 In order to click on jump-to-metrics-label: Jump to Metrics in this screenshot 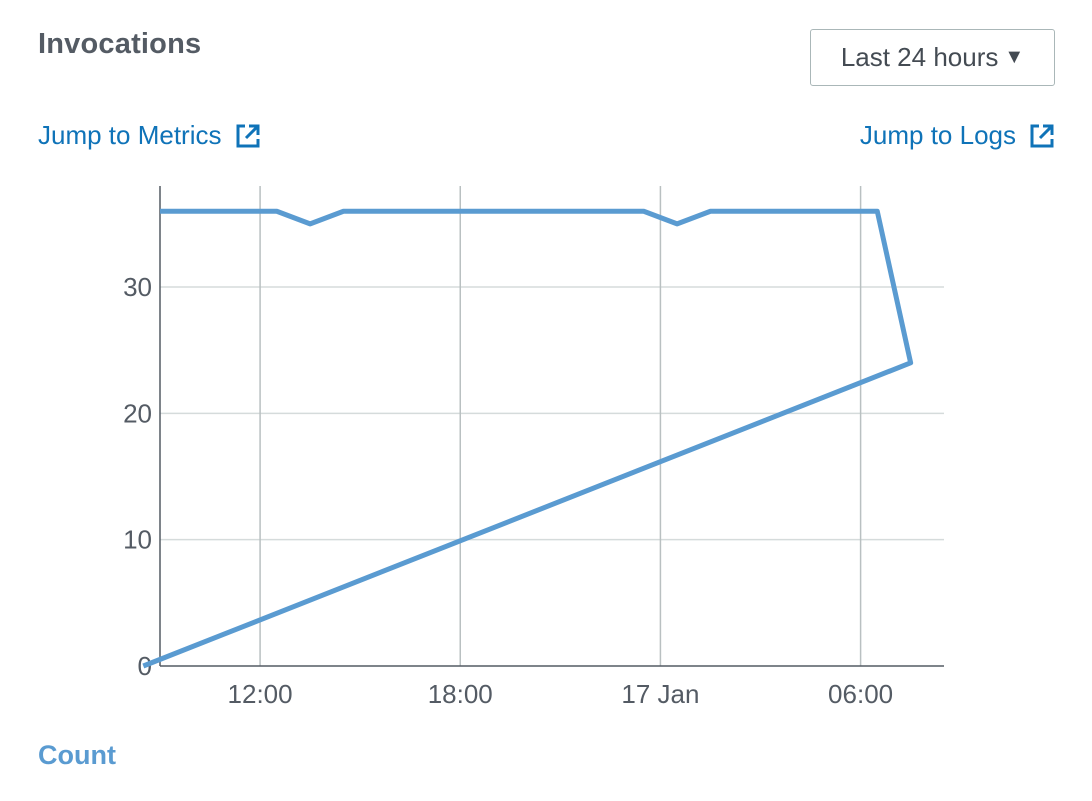, I will do `click(130, 135)`.